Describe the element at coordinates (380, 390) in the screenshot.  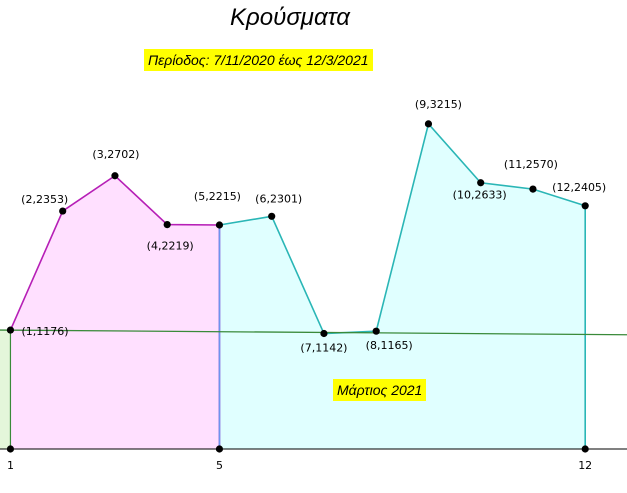
I see `month-annotation: Μάρτιος 2021` at that location.